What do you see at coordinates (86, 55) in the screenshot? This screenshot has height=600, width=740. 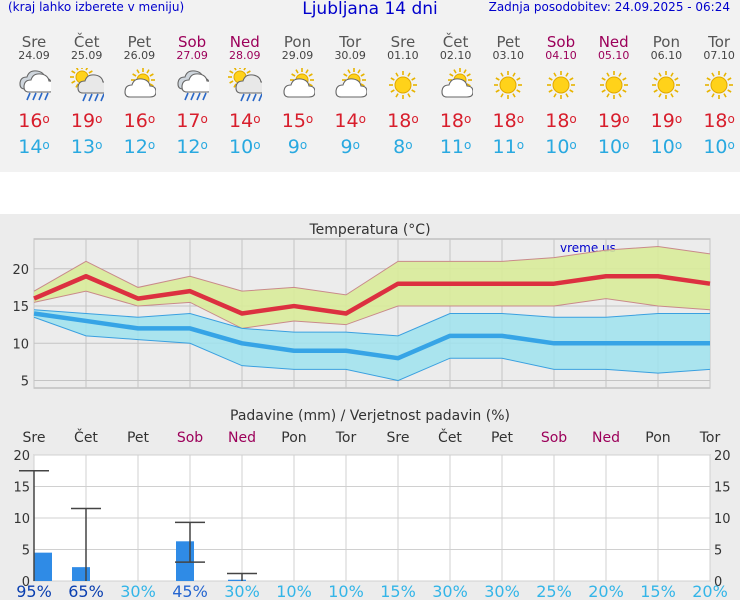 I see `day-date: 25.09` at bounding box center [86, 55].